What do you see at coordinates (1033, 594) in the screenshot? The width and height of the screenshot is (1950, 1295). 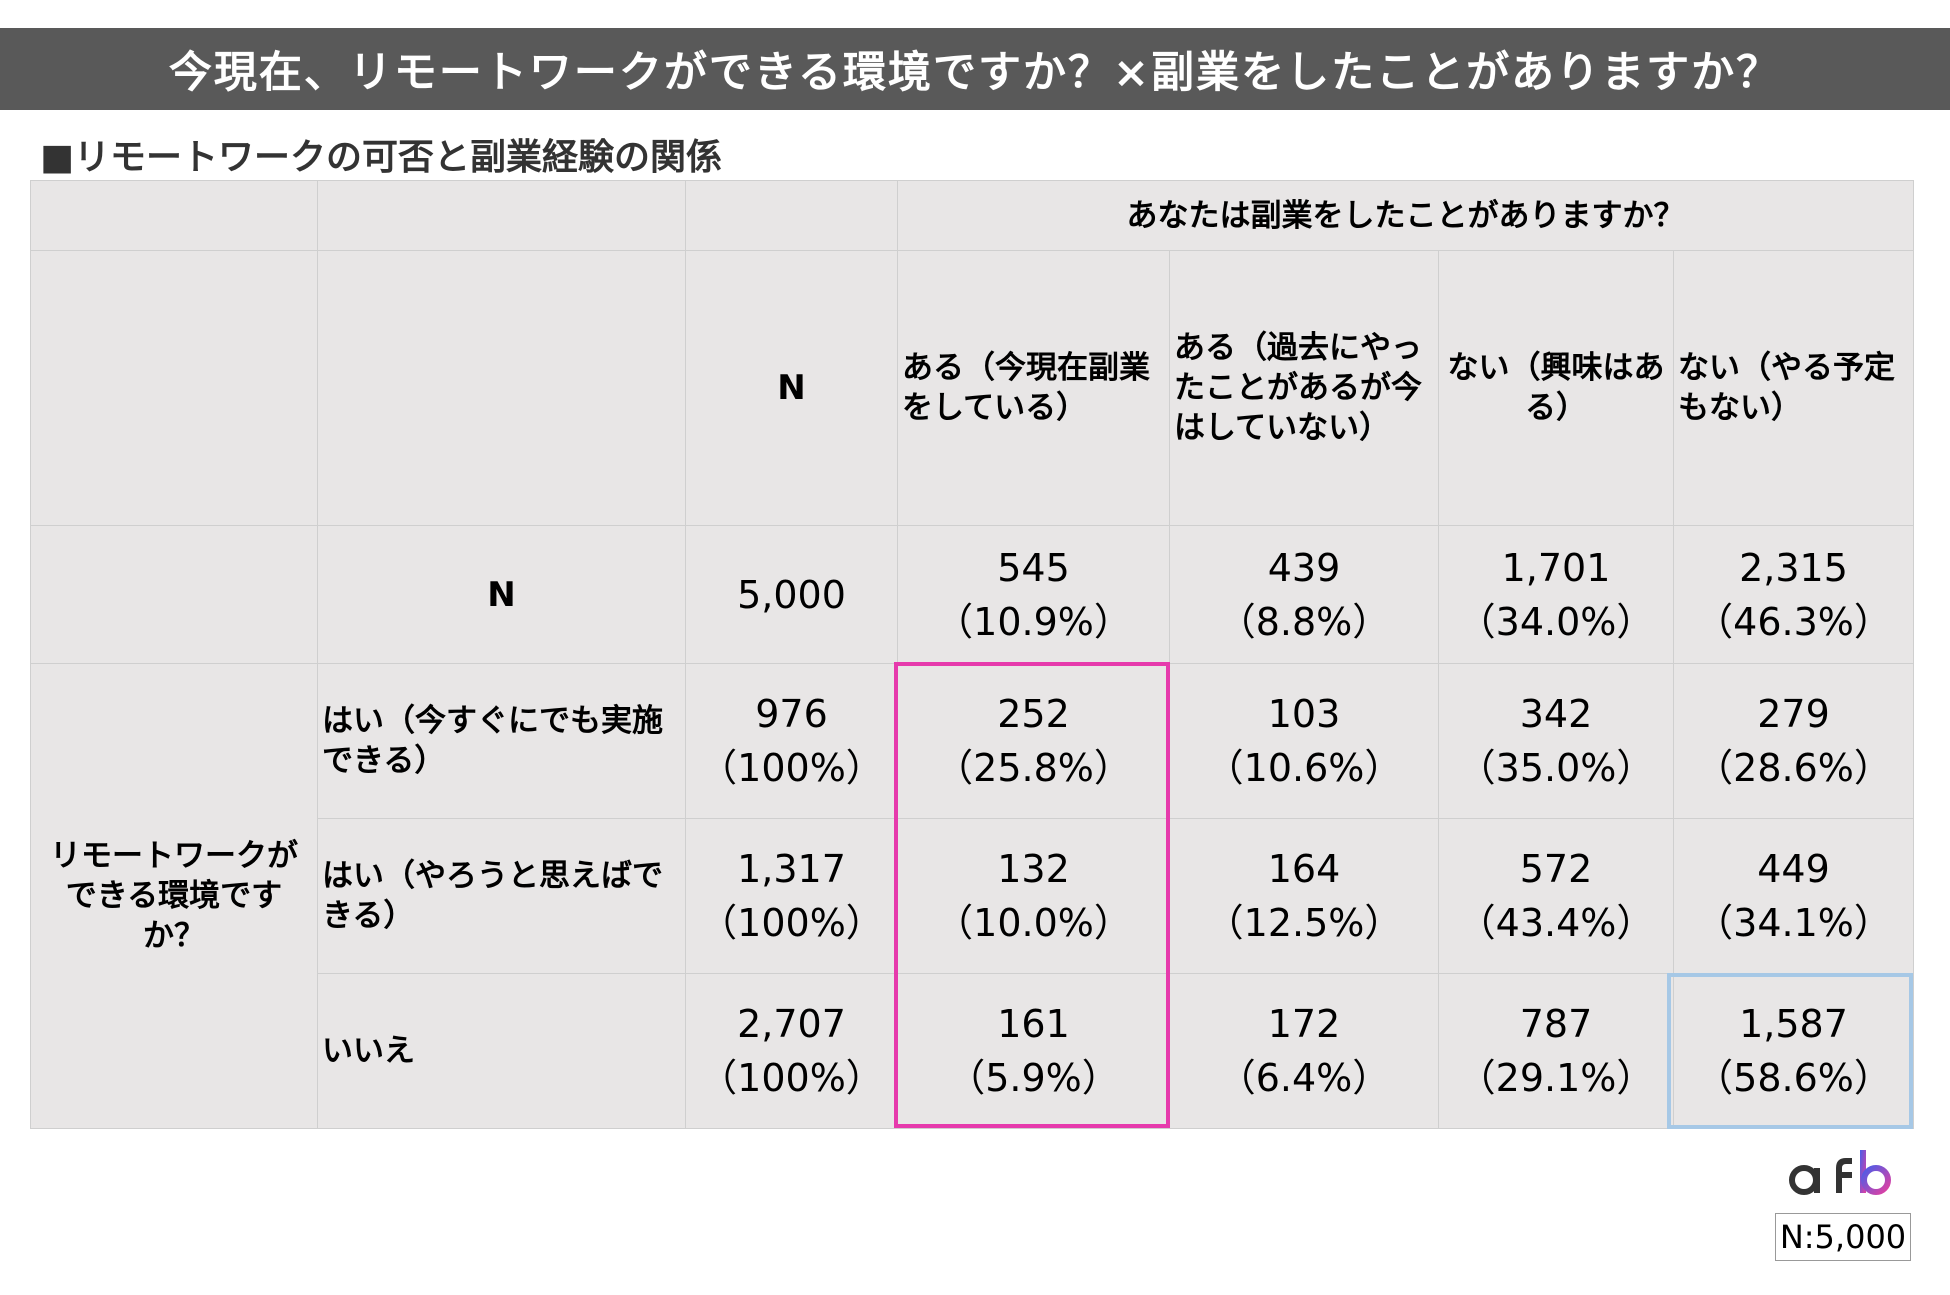 I see `table-cell: 545 （10.9%）` at bounding box center [1033, 594].